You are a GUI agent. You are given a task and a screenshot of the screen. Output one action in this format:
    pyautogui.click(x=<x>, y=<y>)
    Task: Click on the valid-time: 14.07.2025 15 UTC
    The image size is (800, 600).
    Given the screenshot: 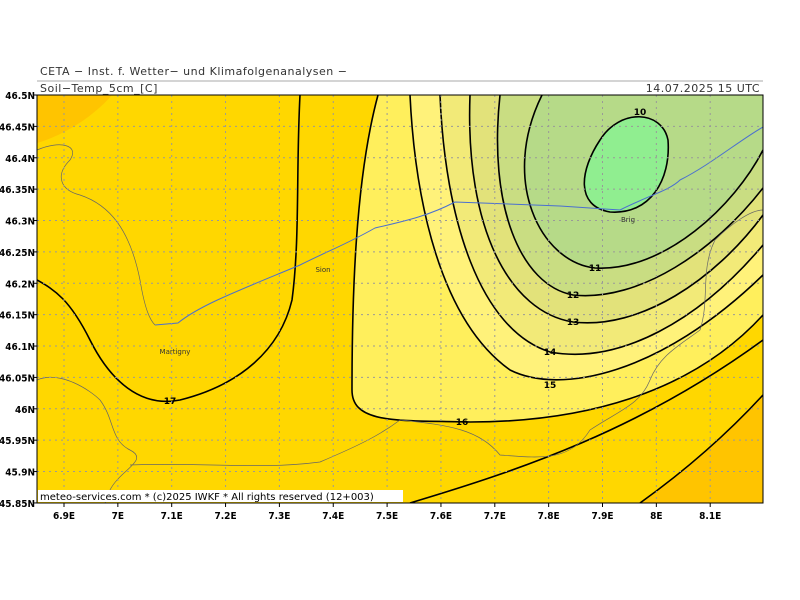 What is the action you would take?
    pyautogui.click(x=703, y=88)
    